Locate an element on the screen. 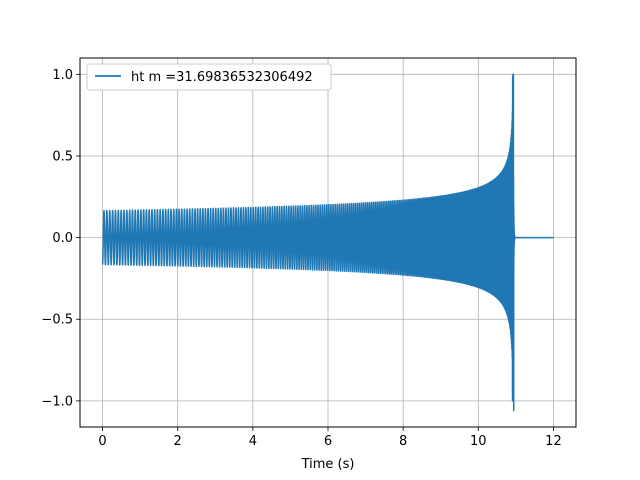 The height and width of the screenshot is (480, 640). x-tick-label: 2 is located at coordinates (178, 441).